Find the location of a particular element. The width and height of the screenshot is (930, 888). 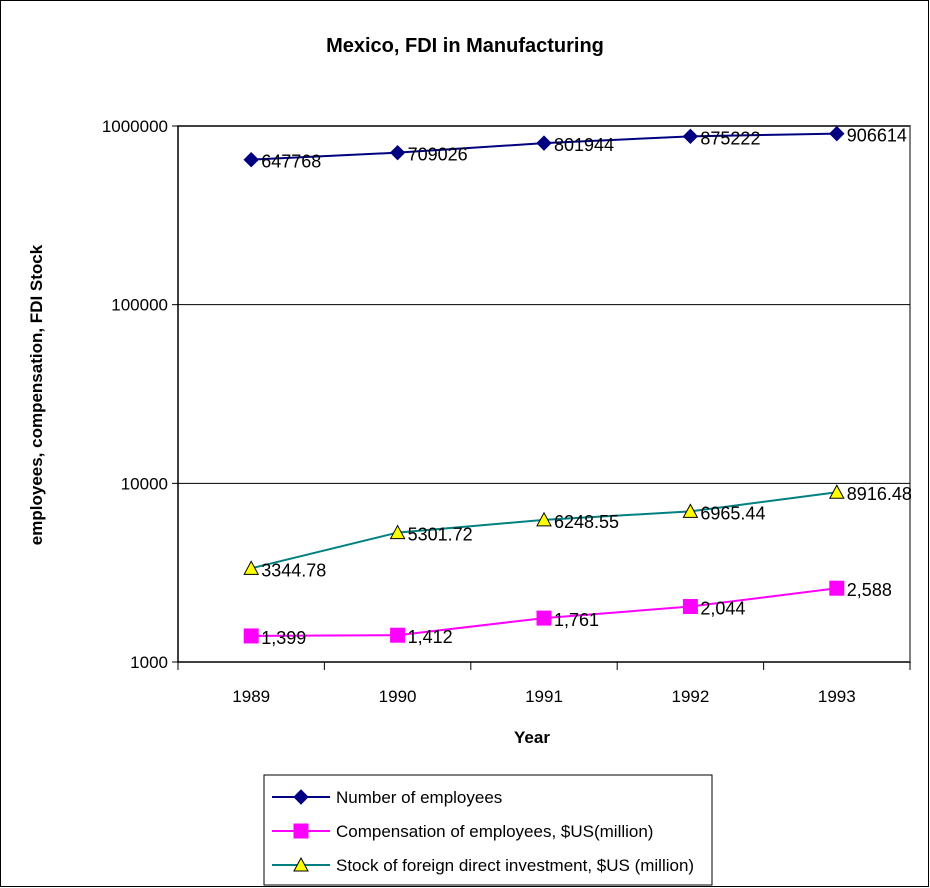

legend-box is located at coordinates (488, 830).